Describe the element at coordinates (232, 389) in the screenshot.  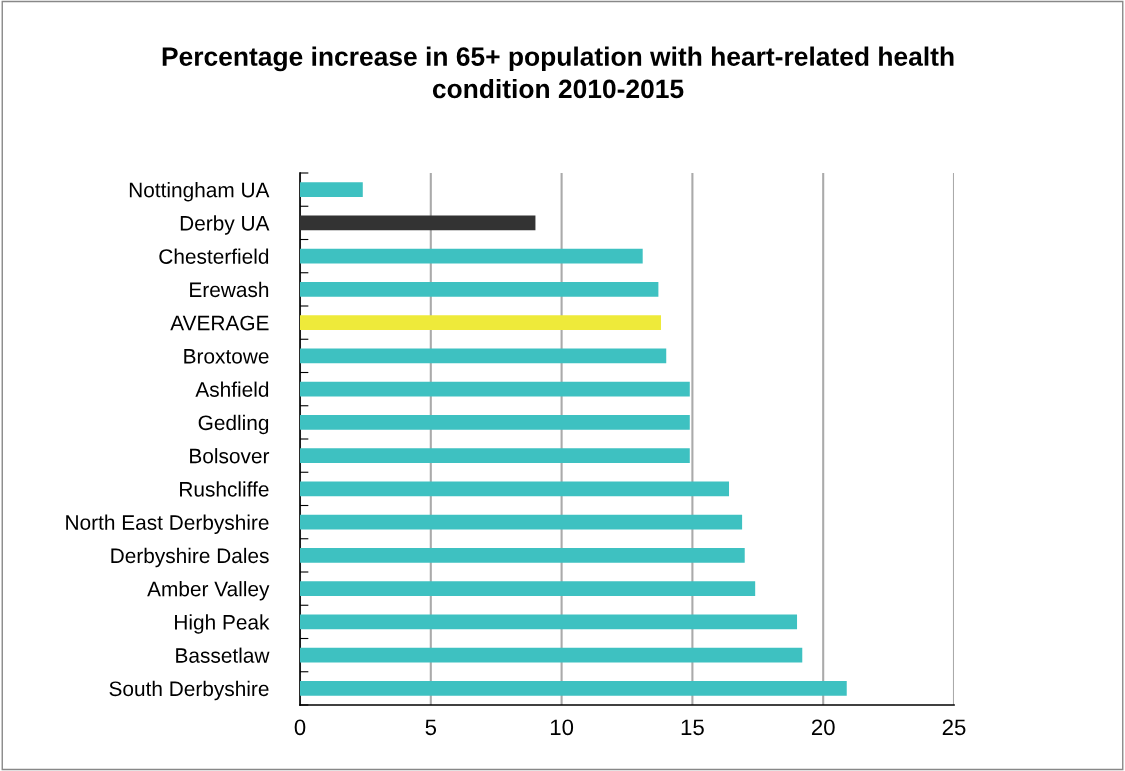
I see `y-tick-label: Ashfield` at that location.